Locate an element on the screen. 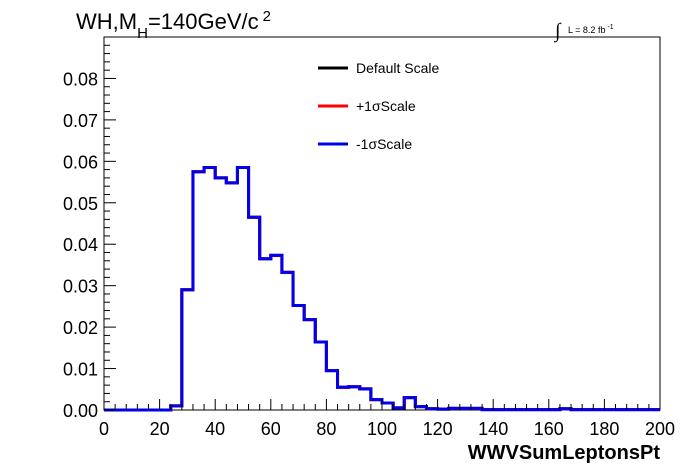 Image resolution: width=696 pixels, height=472 pixels. y-tick-label: 0.02 is located at coordinates (80, 328).